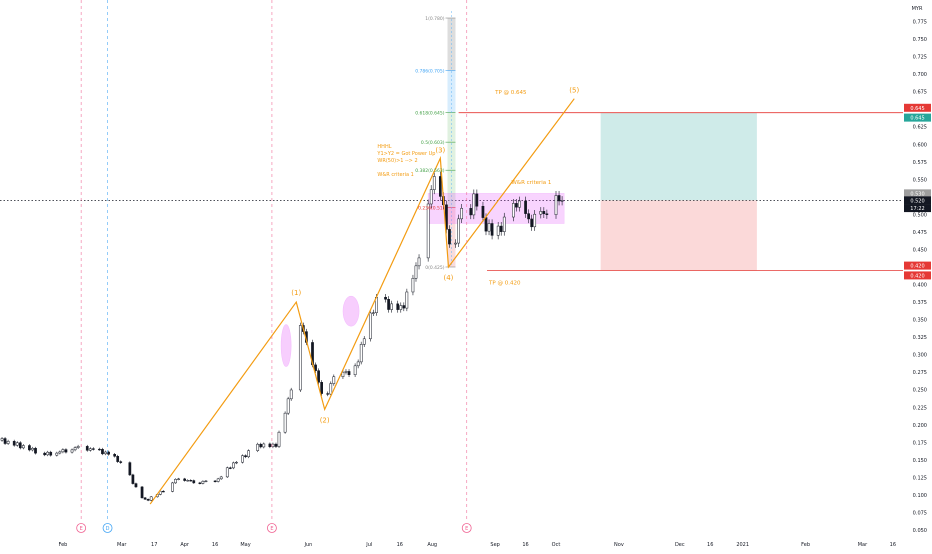  What do you see at coordinates (440, 150) in the screenshot?
I see `wave-label: (3)` at bounding box center [440, 150].